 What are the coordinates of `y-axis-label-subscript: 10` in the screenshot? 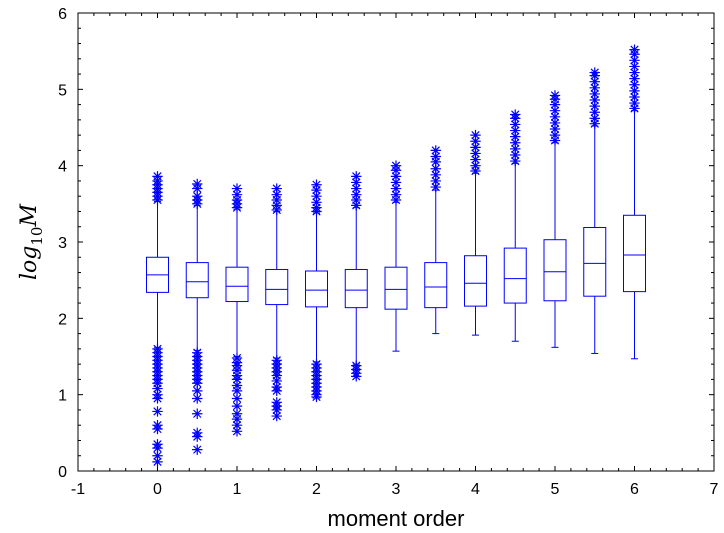 It's located at (37, 236).